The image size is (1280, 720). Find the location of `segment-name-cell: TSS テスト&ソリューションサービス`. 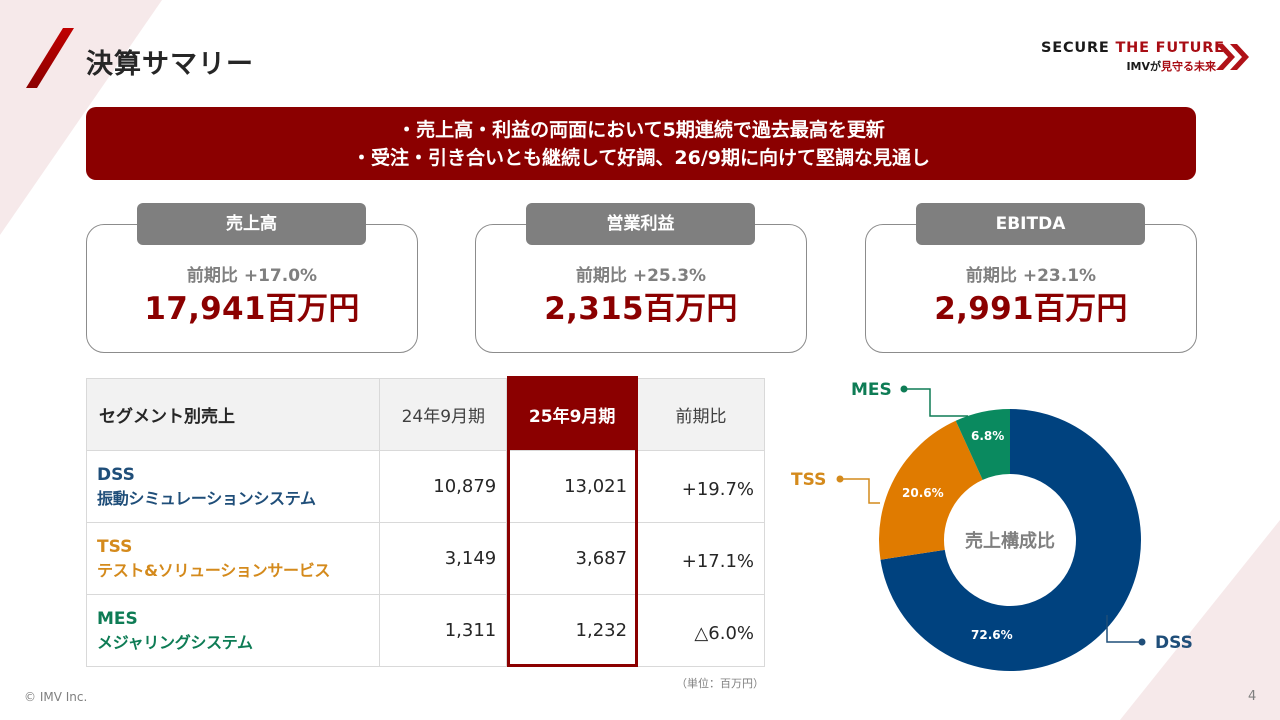

segment-name-cell: TSS テスト&ソリューションサービス is located at coordinates (233, 558).